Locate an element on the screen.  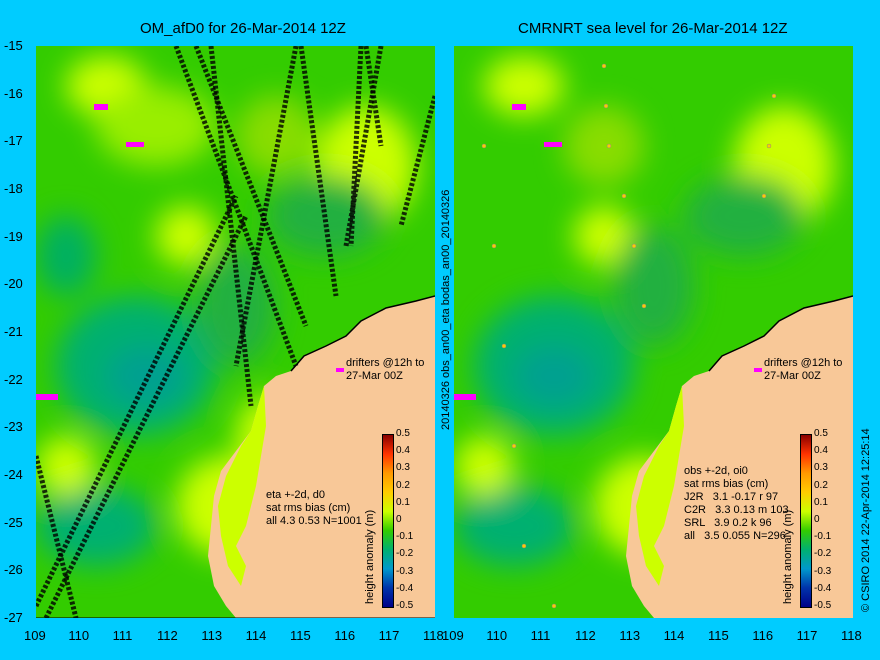
legend-line: all 4.3 0.53 N=1001 is located at coordinates (314, 521).